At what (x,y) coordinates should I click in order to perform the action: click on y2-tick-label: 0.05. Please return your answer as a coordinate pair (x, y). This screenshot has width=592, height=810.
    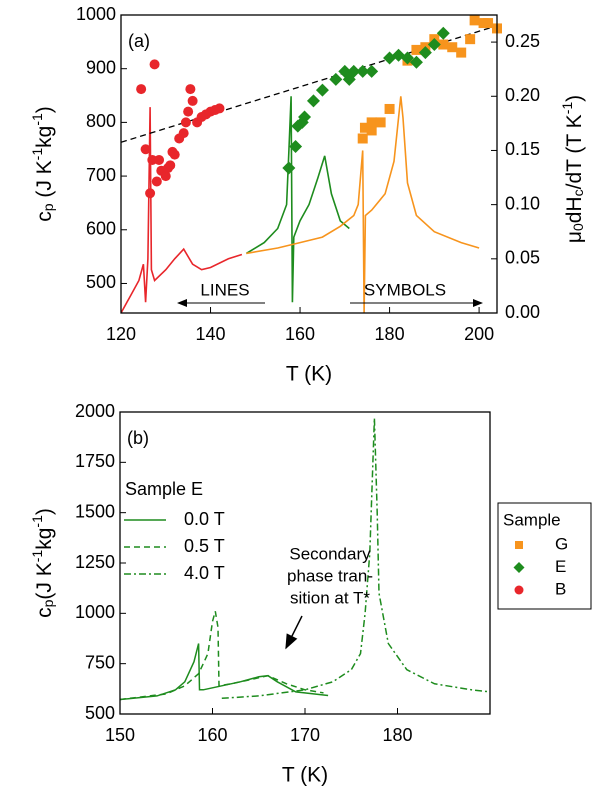
    Looking at the image, I should click on (522, 258).